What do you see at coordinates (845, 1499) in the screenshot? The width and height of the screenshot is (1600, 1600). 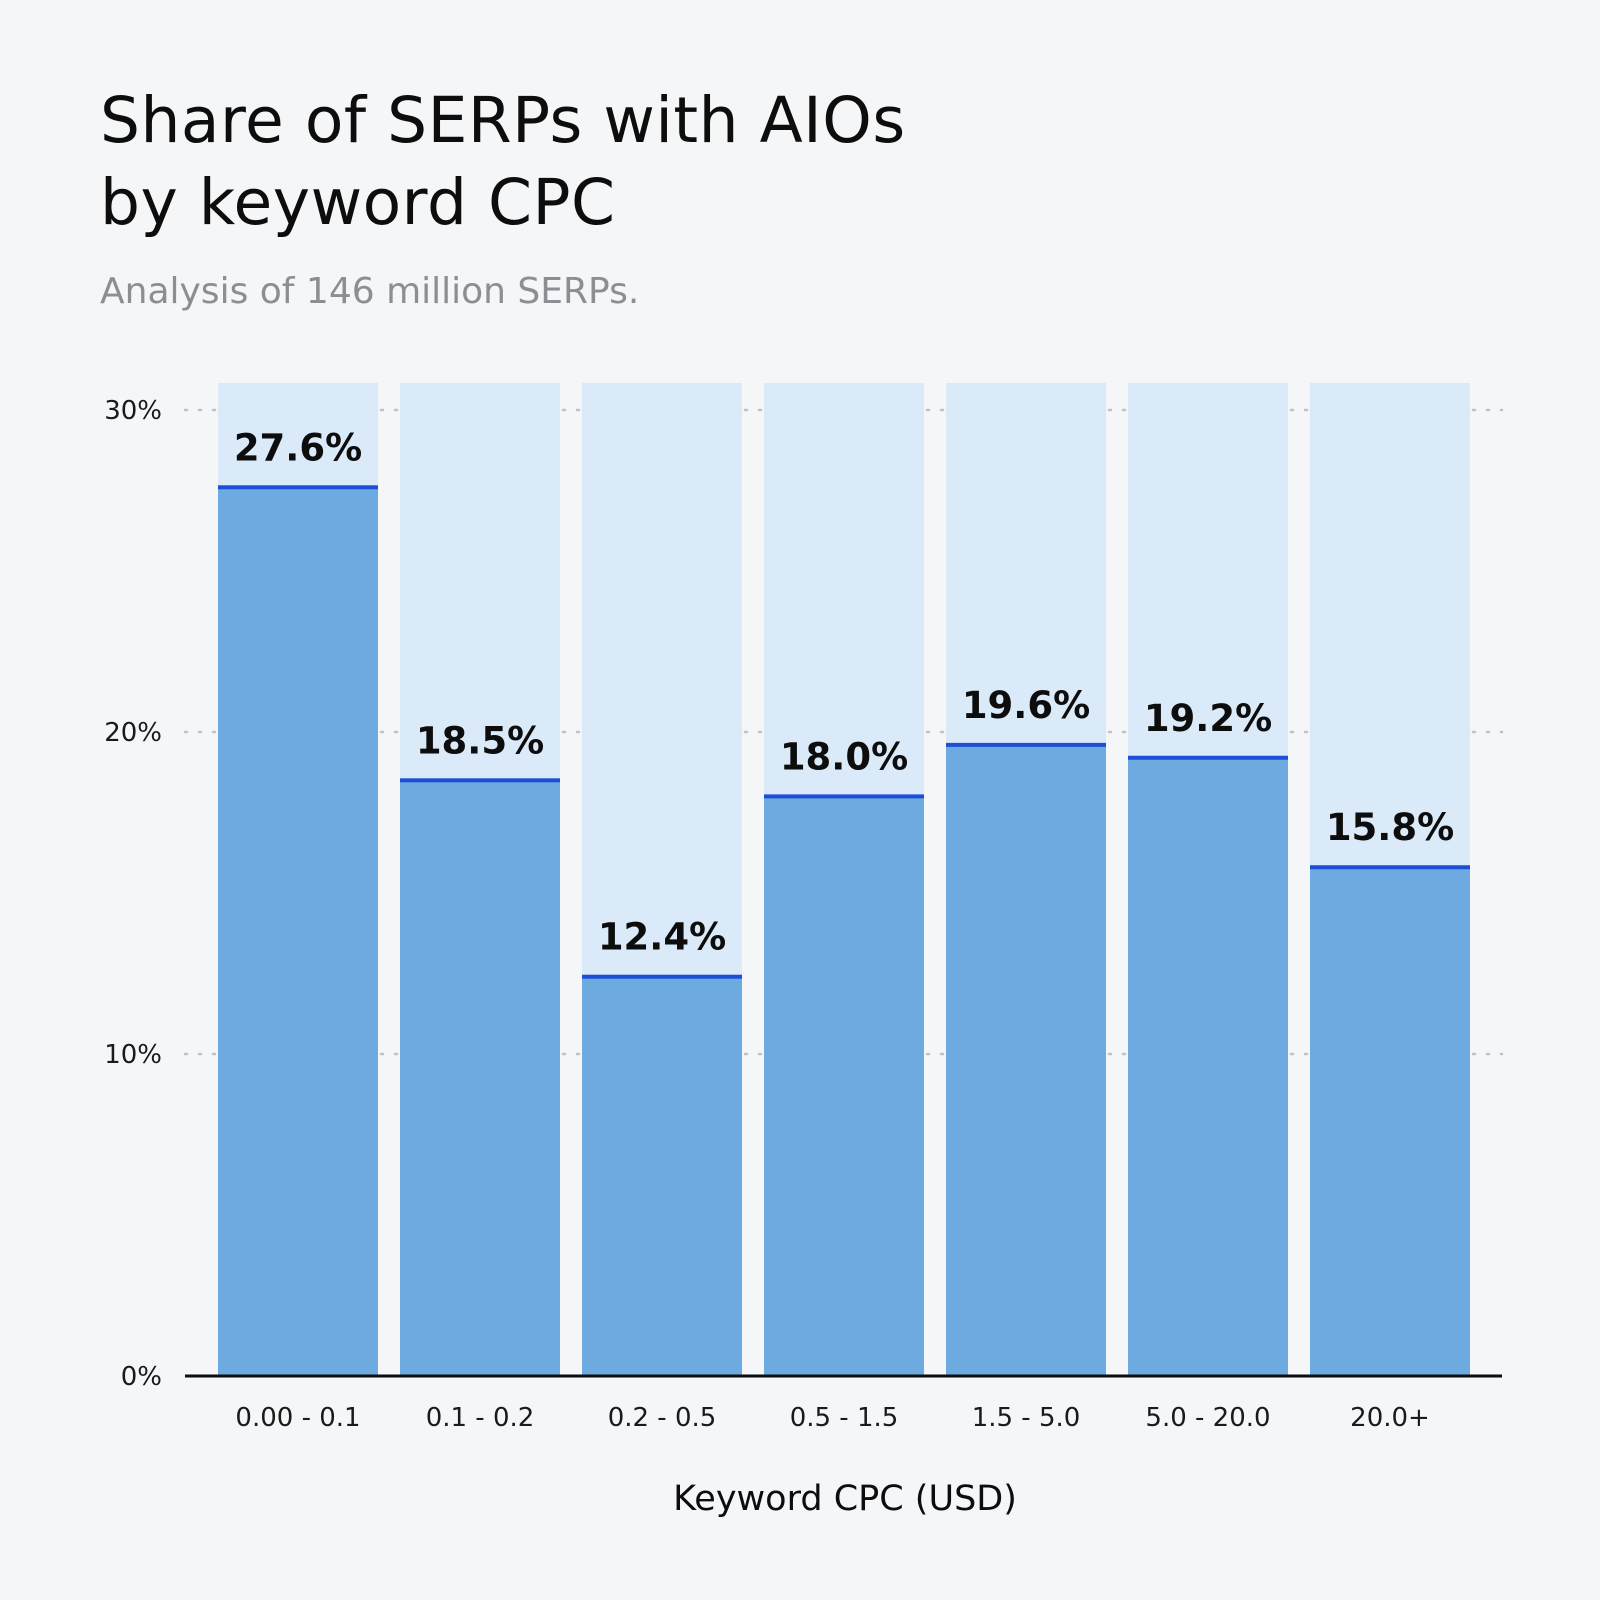 I see `x-axis-title: Keyword CPC (USD)` at bounding box center [845, 1499].